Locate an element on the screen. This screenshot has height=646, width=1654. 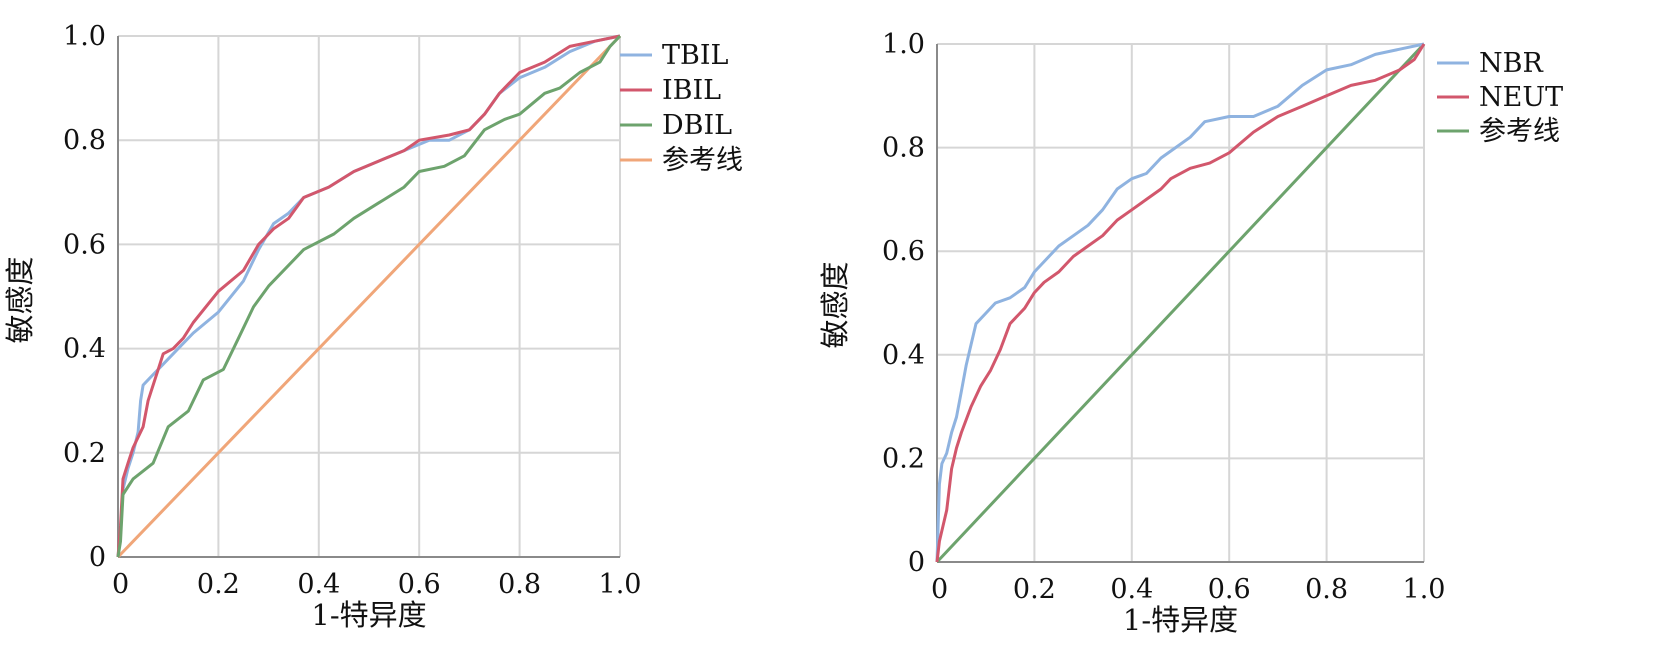
legend-label: TBIL is located at coordinates (695, 55).